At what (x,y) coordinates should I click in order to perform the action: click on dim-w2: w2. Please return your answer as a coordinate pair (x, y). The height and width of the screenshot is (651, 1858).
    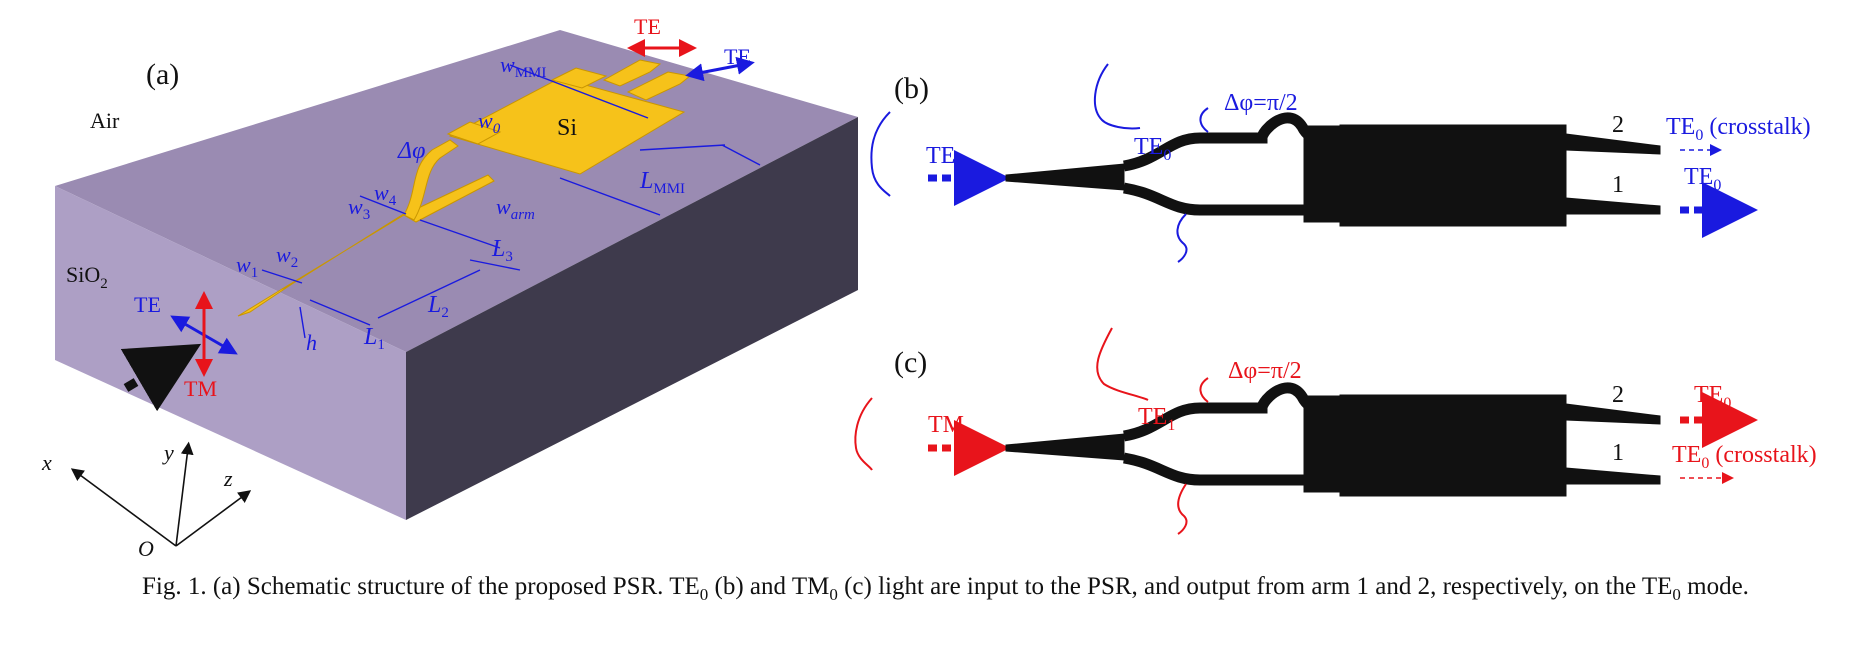
    Looking at the image, I should click on (287, 256).